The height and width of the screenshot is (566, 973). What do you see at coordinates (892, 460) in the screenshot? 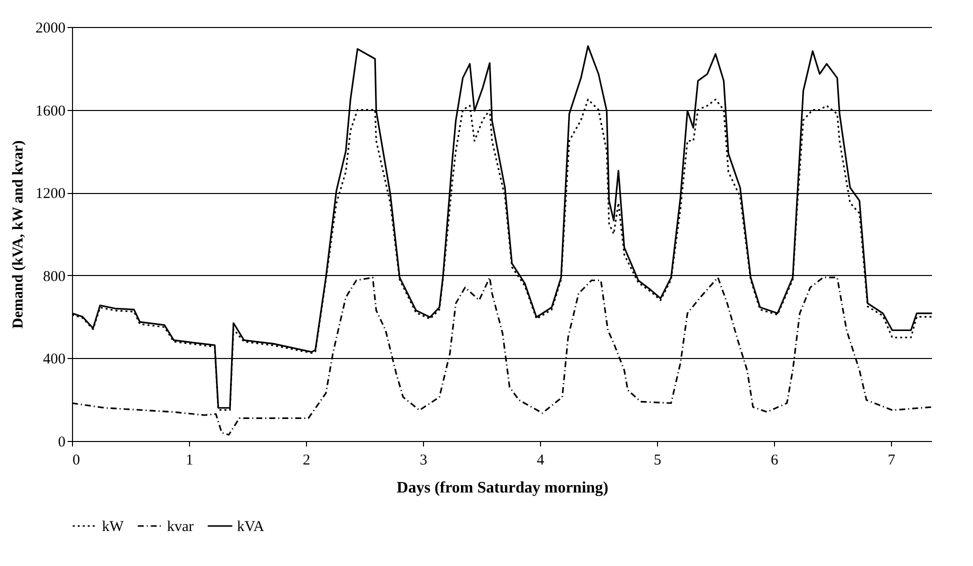
I see `x-tick-label: 7` at bounding box center [892, 460].